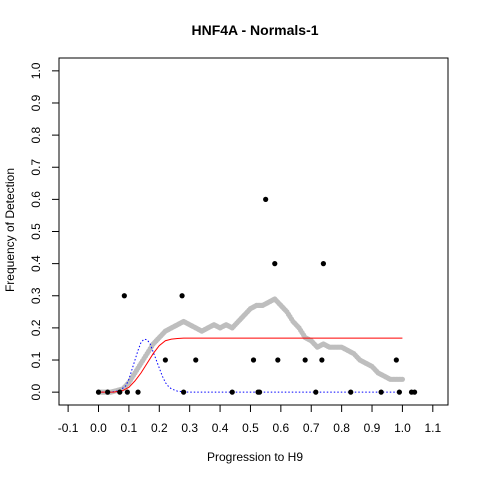  Describe the element at coordinates (250, 428) in the screenshot. I see `x-tick-label: 0.5` at that location.